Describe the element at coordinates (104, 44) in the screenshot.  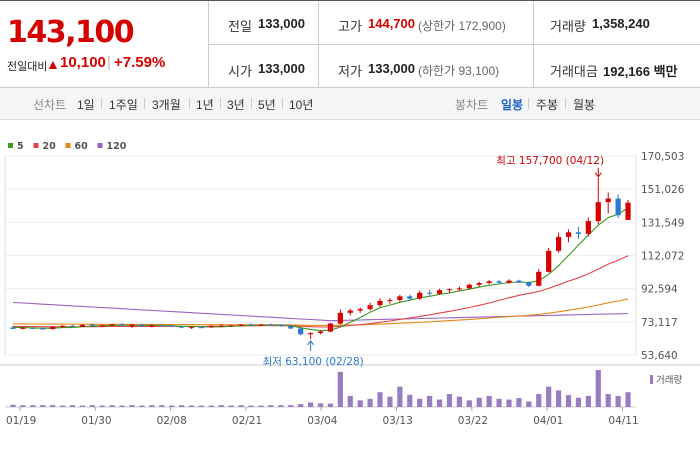
I see `price-box: 143,100 전일대비 ▲ 10,100 | +7.59%` at that location.